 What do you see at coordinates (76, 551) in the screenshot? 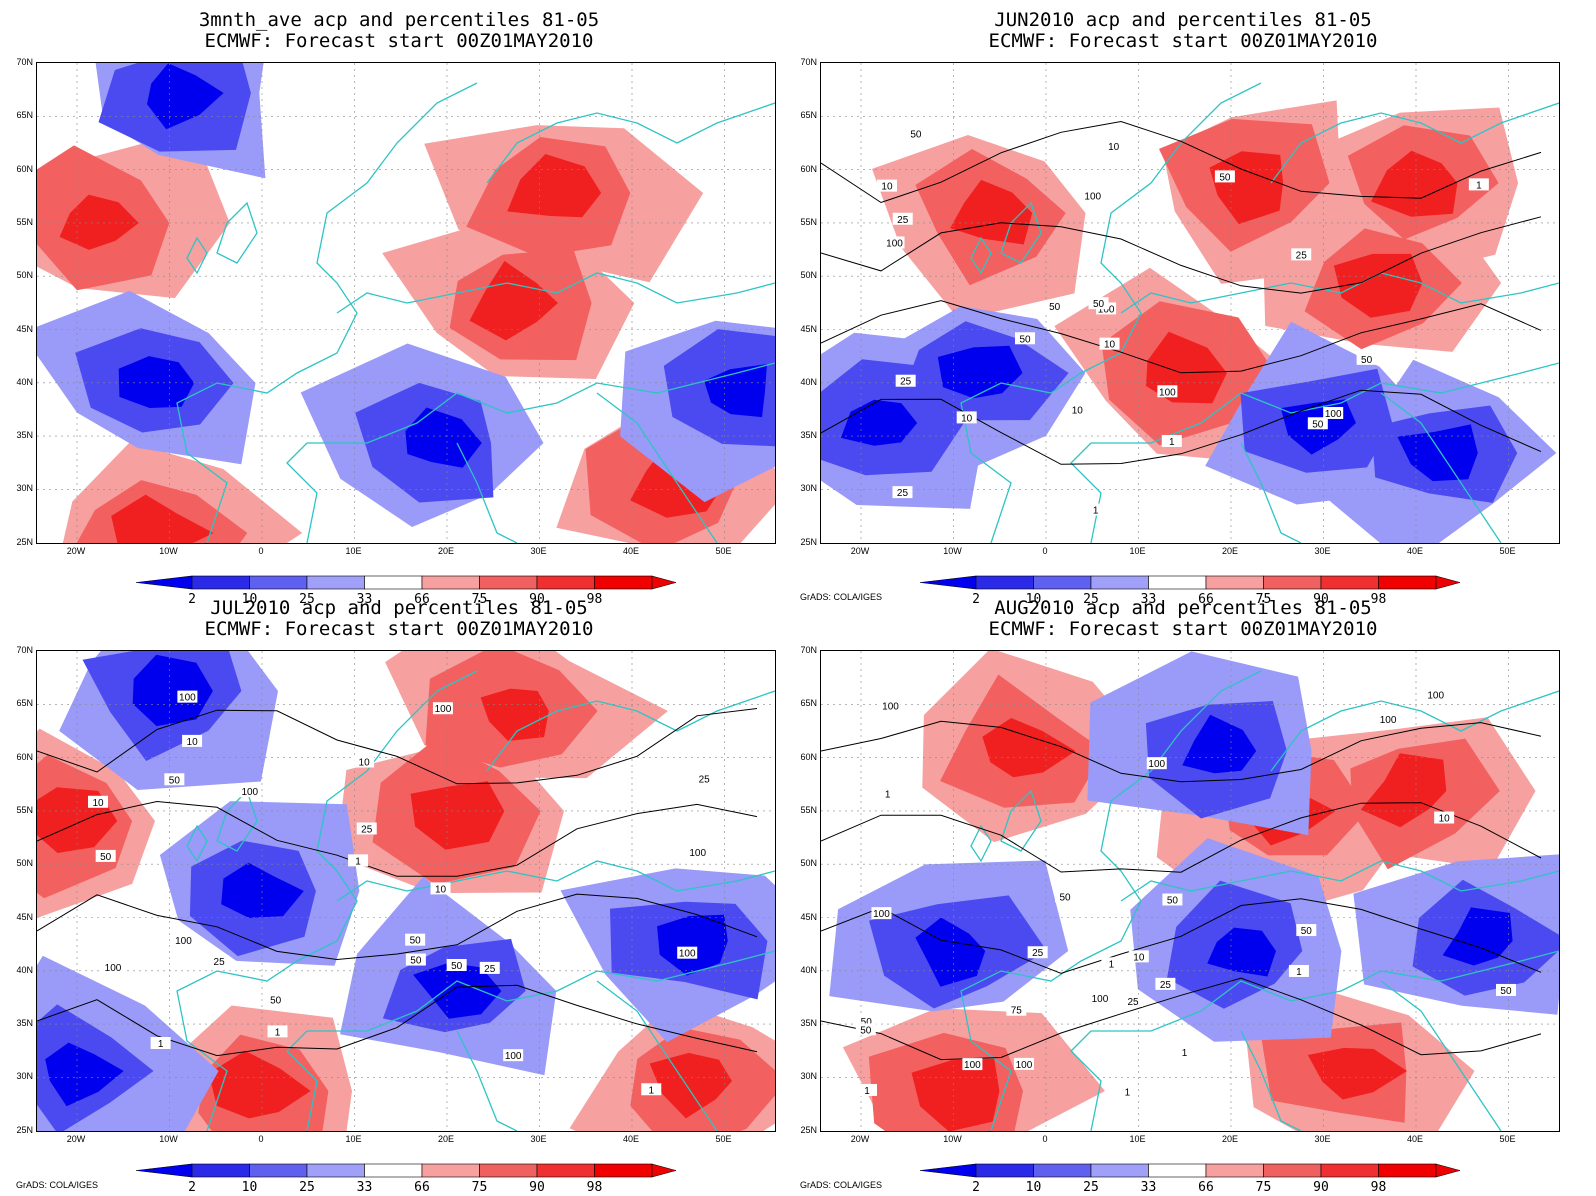
I see `lon-label: 20W` at bounding box center [76, 551].